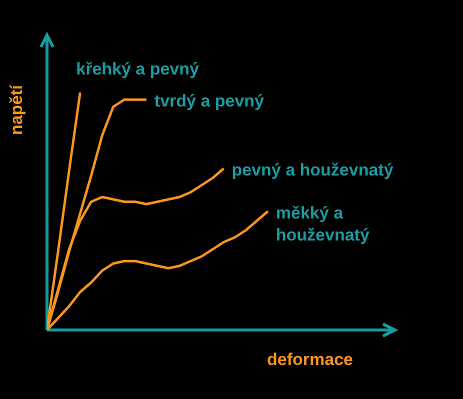 The width and height of the screenshot is (463, 399). I want to click on series-label: křehký a pevný, so click(138, 69).